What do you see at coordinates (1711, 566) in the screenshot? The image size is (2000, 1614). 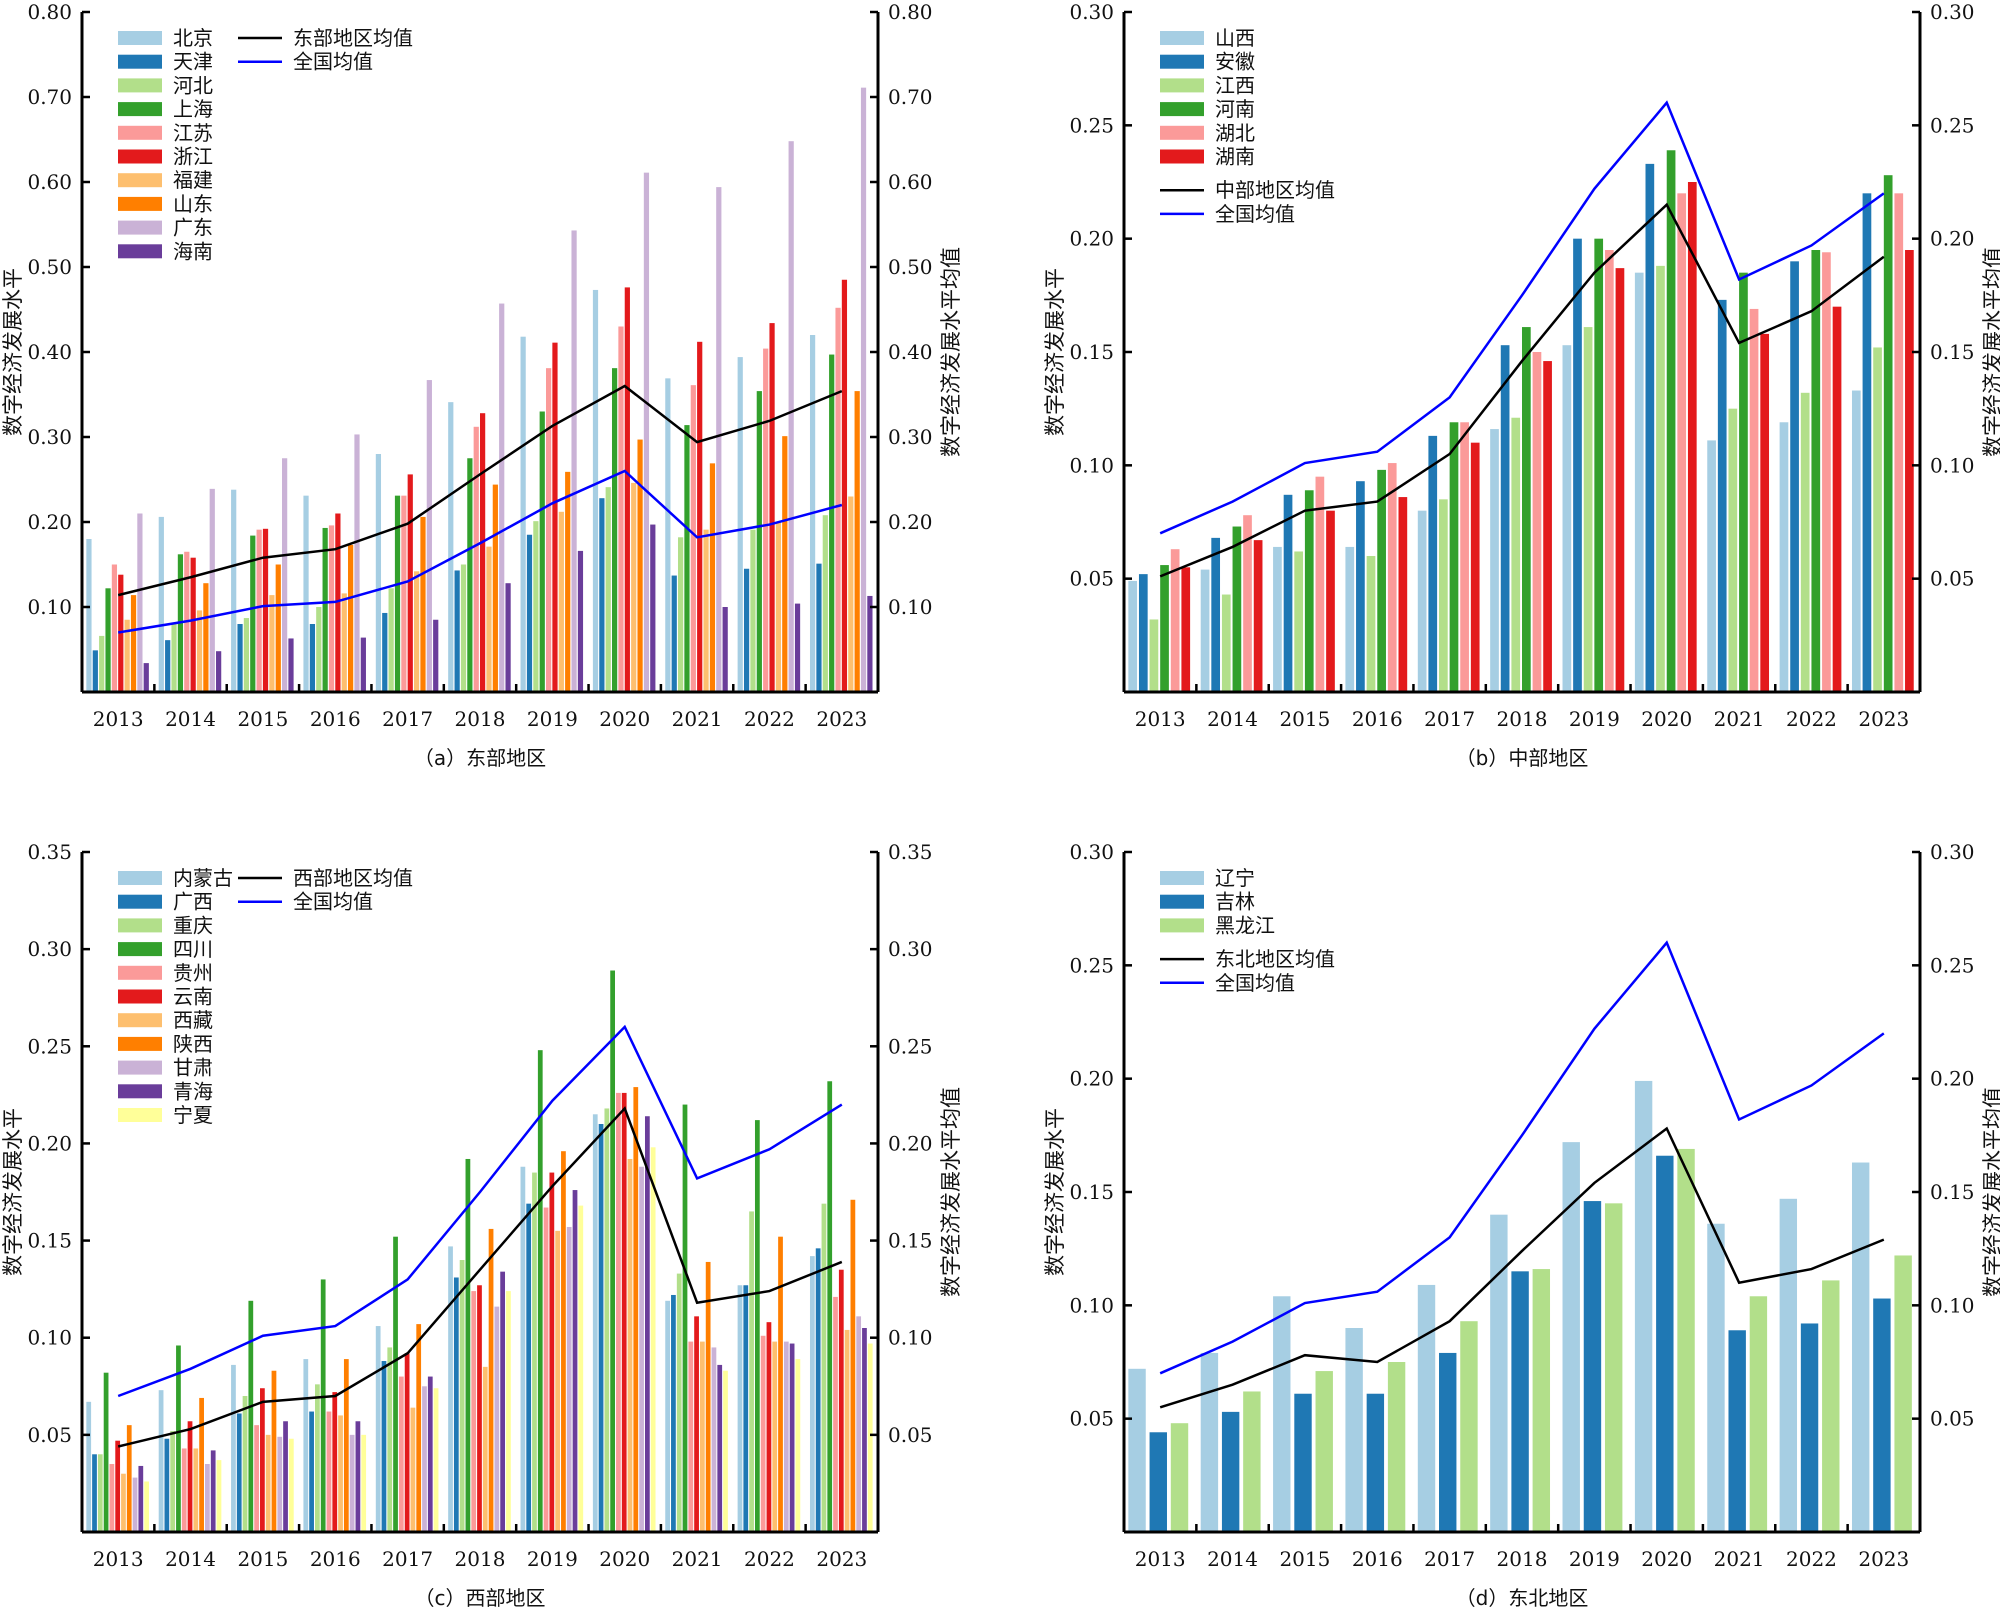 I see `bar-山西-2021` at bounding box center [1711, 566].